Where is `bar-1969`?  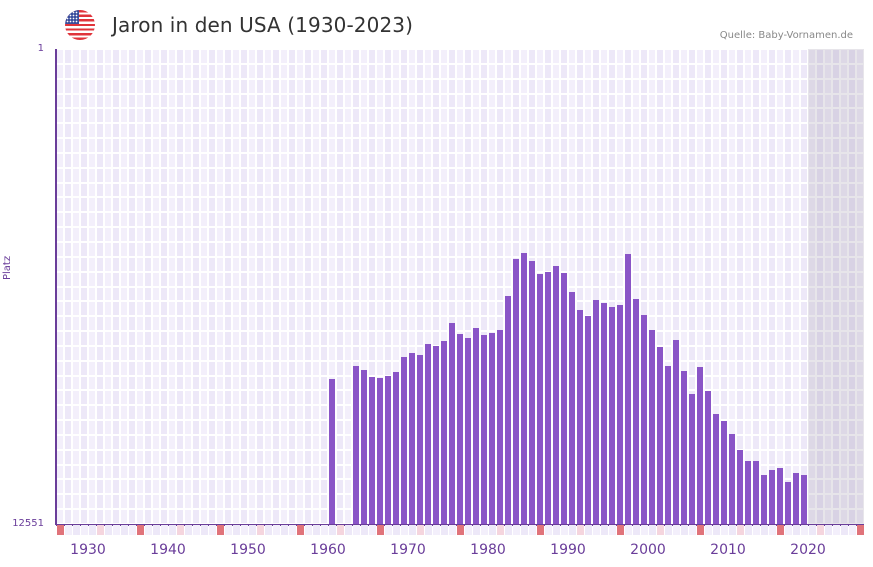 bar-1969 is located at coordinates (388, 450).